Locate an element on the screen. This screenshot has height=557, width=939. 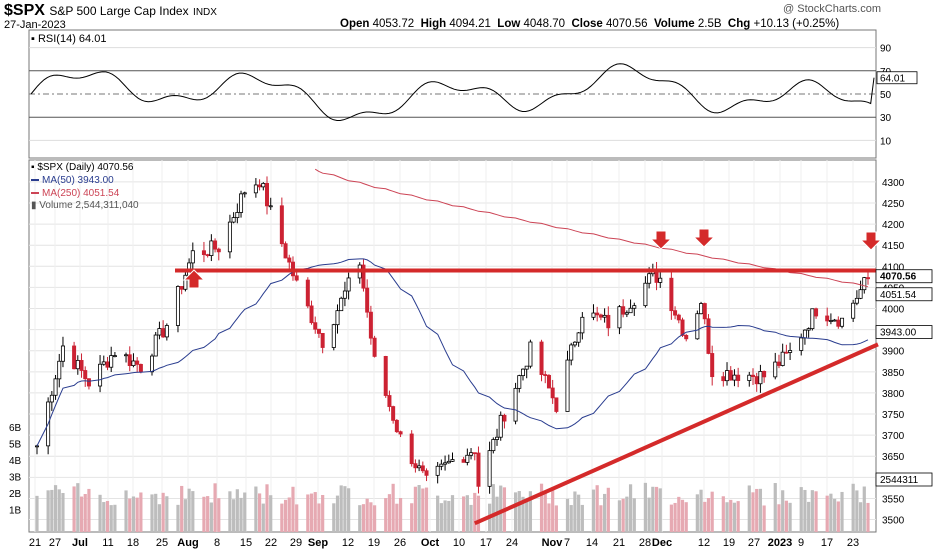
x-label-2: Jul is located at coordinates (80, 543).